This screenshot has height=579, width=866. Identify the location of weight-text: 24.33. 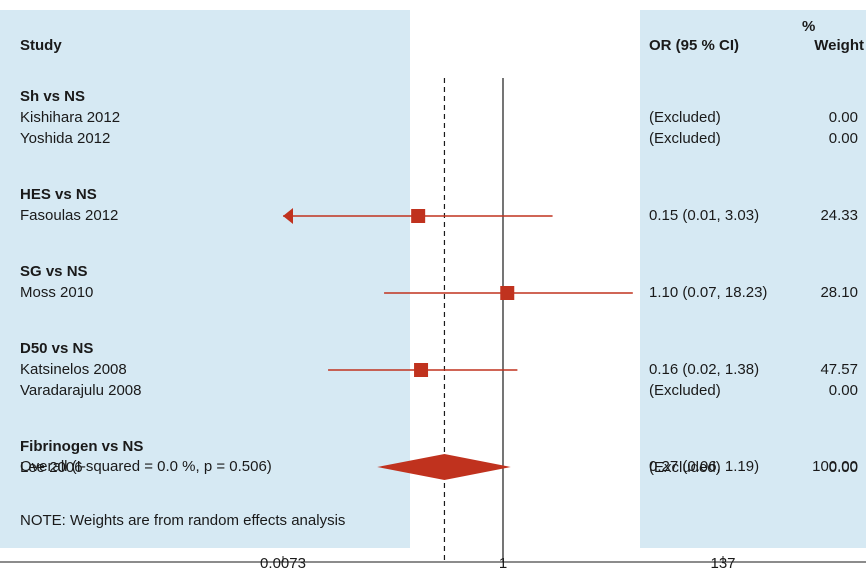
(839, 215).